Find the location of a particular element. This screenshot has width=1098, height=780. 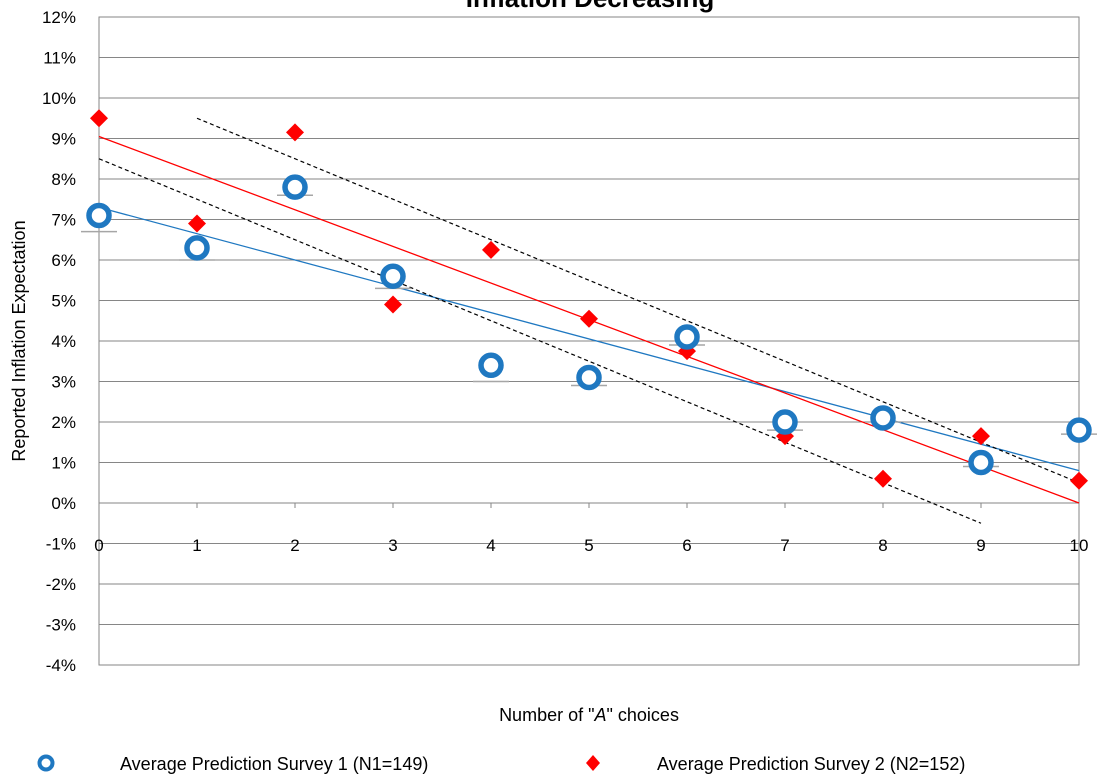

chart-title: Inflation Decreasing is located at coordinates (590, 6).